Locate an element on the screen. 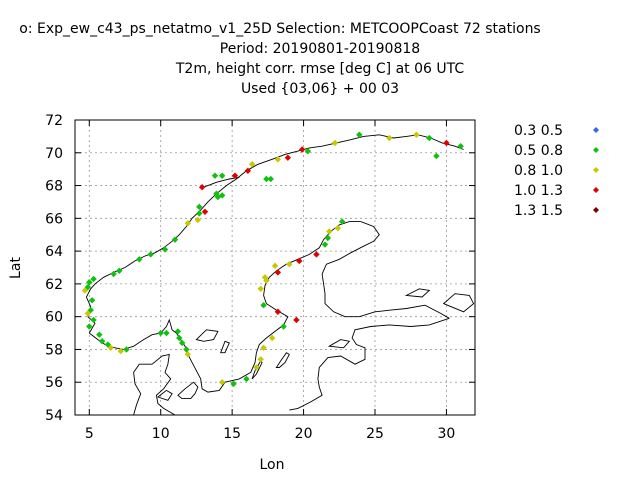 The image size is (640, 480). coast-lake-saimaa is located at coordinates (417, 293).